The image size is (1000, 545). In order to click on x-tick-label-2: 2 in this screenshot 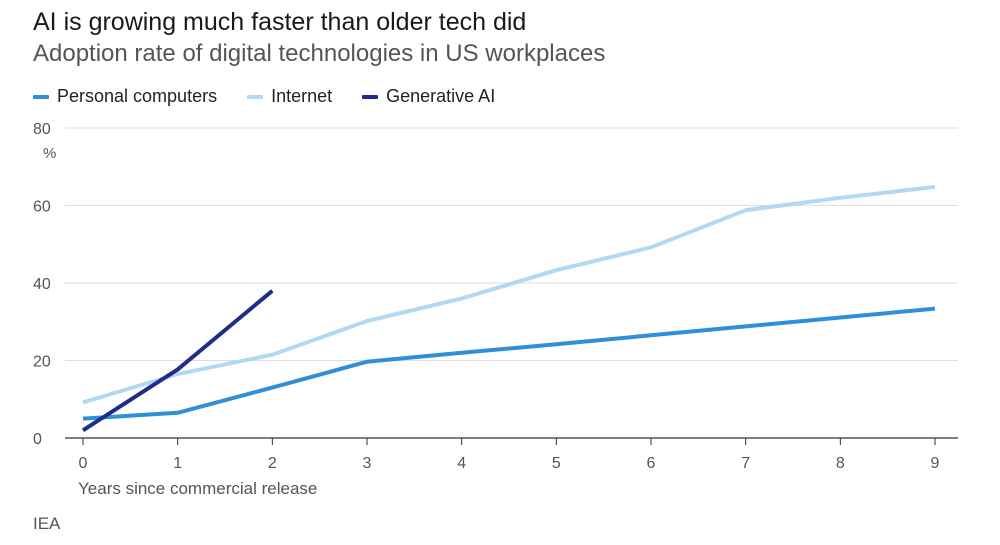, I will do `click(272, 463)`.